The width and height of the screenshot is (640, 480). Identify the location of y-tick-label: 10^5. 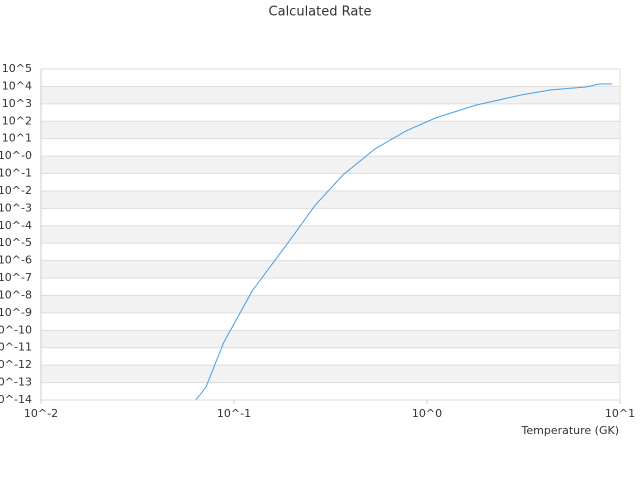
(17, 68).